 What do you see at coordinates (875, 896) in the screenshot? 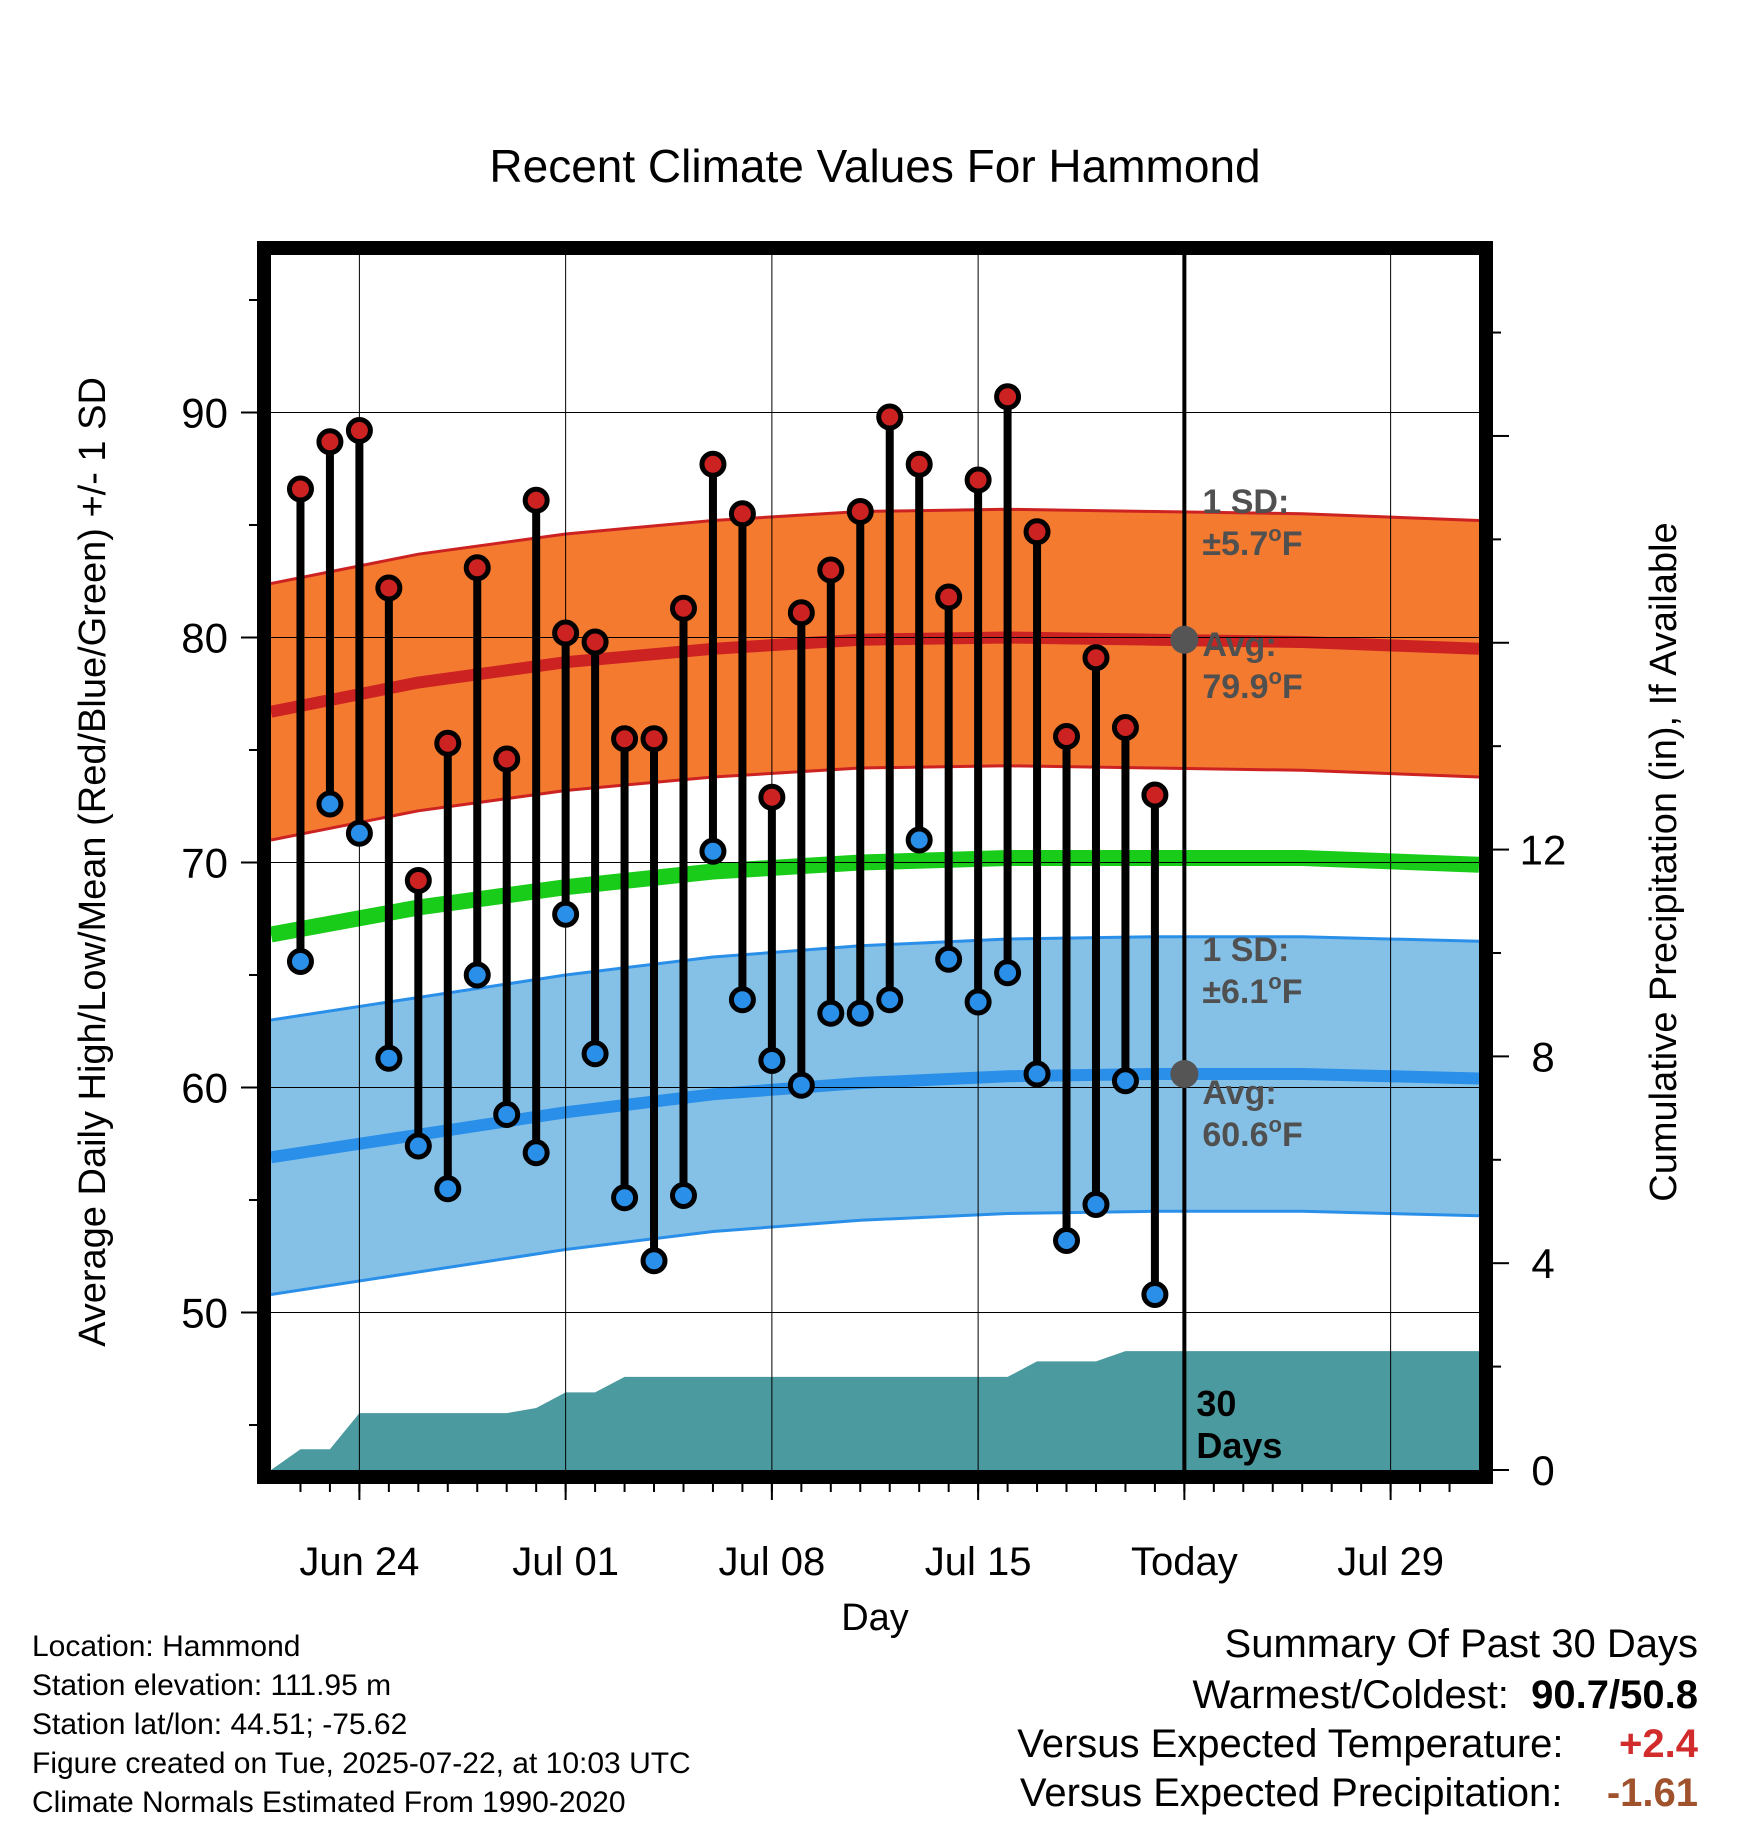
I see `mean-normal-line` at bounding box center [875, 896].